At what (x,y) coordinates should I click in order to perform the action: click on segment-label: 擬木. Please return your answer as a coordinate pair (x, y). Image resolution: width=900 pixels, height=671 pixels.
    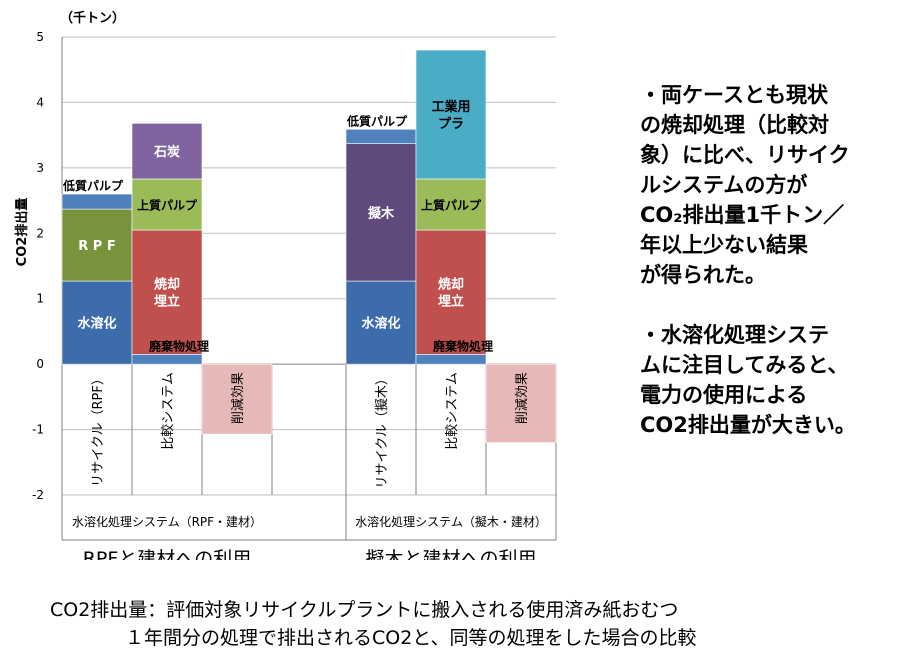
    Looking at the image, I should click on (381, 213).